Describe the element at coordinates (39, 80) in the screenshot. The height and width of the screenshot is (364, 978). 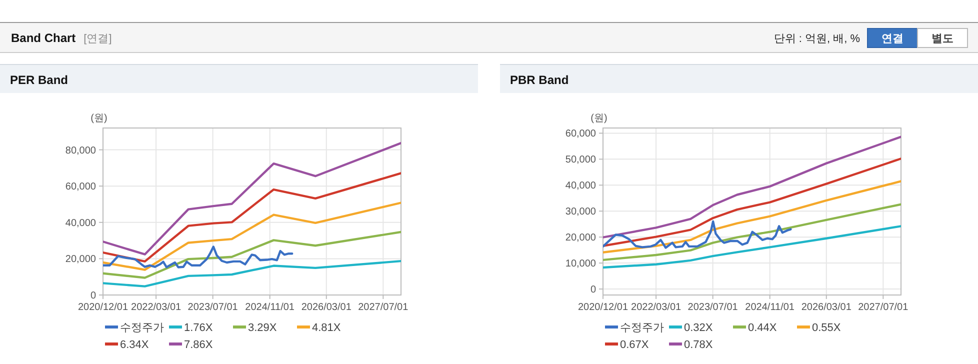
I see `chart-title: PER Band` at that location.